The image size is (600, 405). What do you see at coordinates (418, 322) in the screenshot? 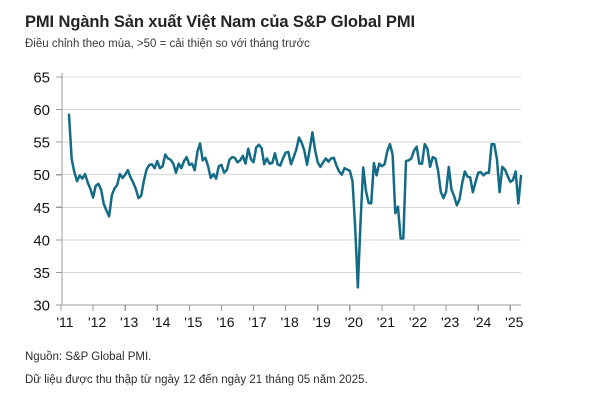
I see `x-tick-label: '22` at bounding box center [418, 322].